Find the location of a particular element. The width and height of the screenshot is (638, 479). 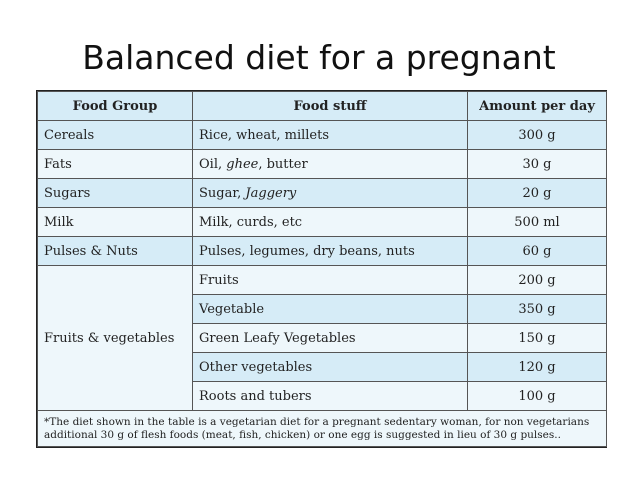

table-header-row: Food Group Food stuff Amount per day is located at coordinates (322, 106).